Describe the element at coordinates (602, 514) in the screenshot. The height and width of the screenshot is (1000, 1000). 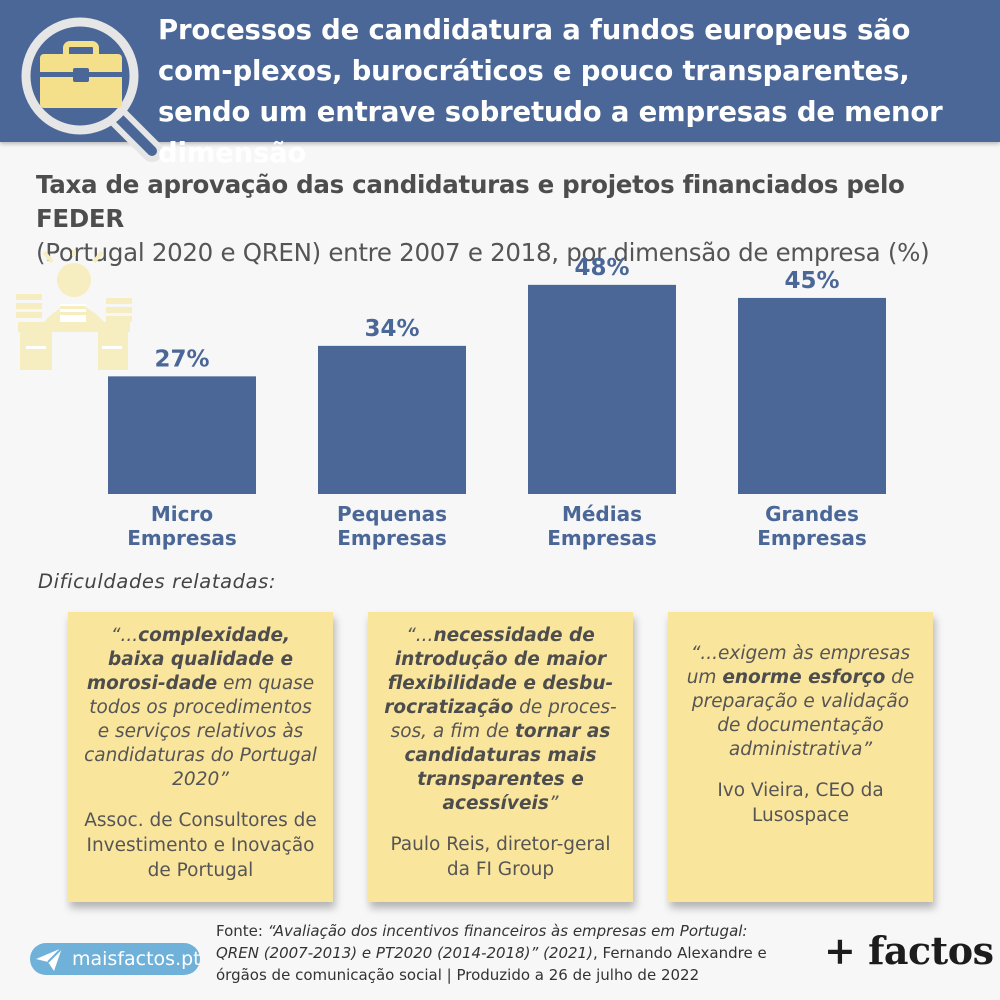
I see `category-label-2-0: Médias` at that location.